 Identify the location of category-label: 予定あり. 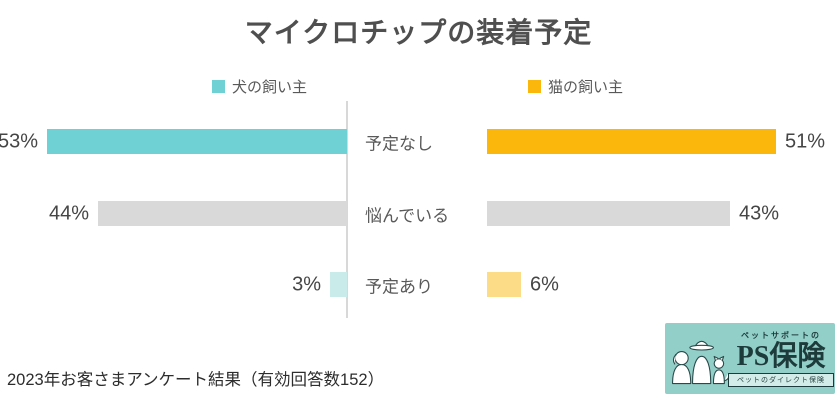
(399, 286).